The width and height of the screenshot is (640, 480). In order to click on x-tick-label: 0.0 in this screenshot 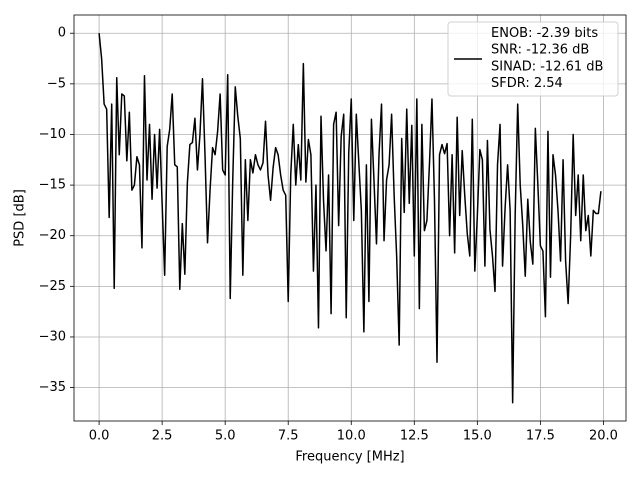, I will do `click(99, 436)`.